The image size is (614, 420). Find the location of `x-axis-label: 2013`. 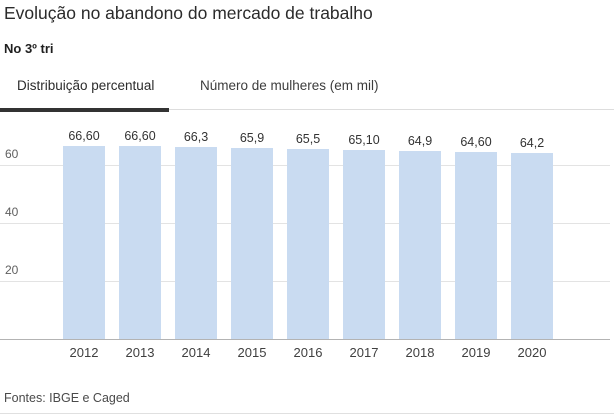

x-axis-label: 2013 is located at coordinates (140, 352).